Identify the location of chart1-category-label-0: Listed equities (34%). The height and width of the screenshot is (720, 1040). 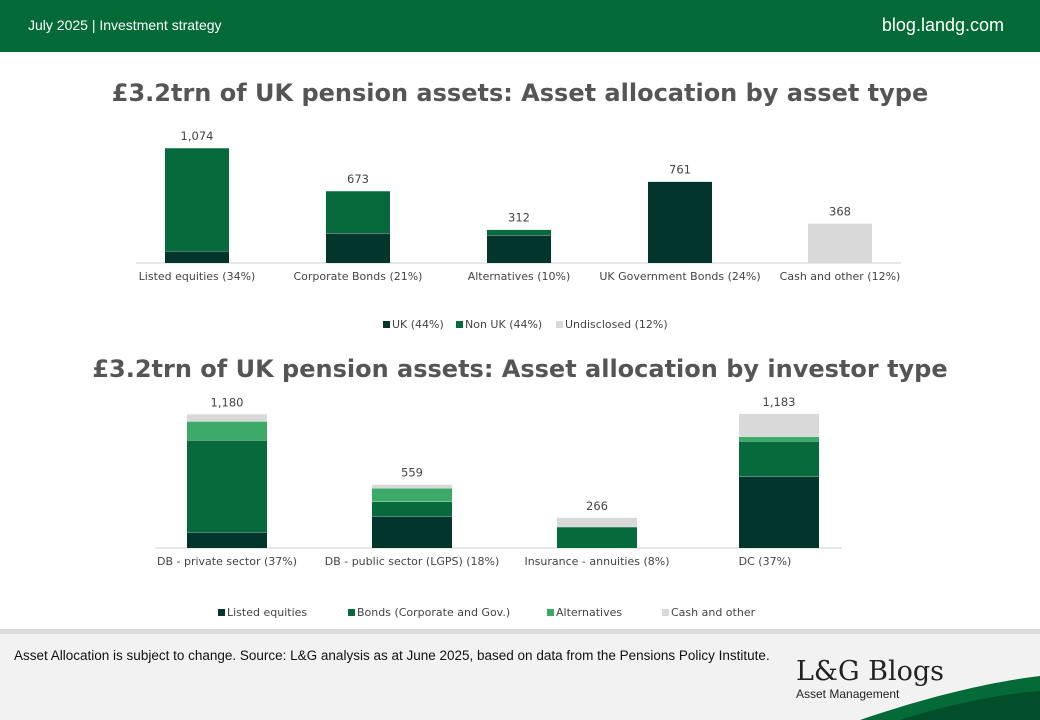
(197, 276).